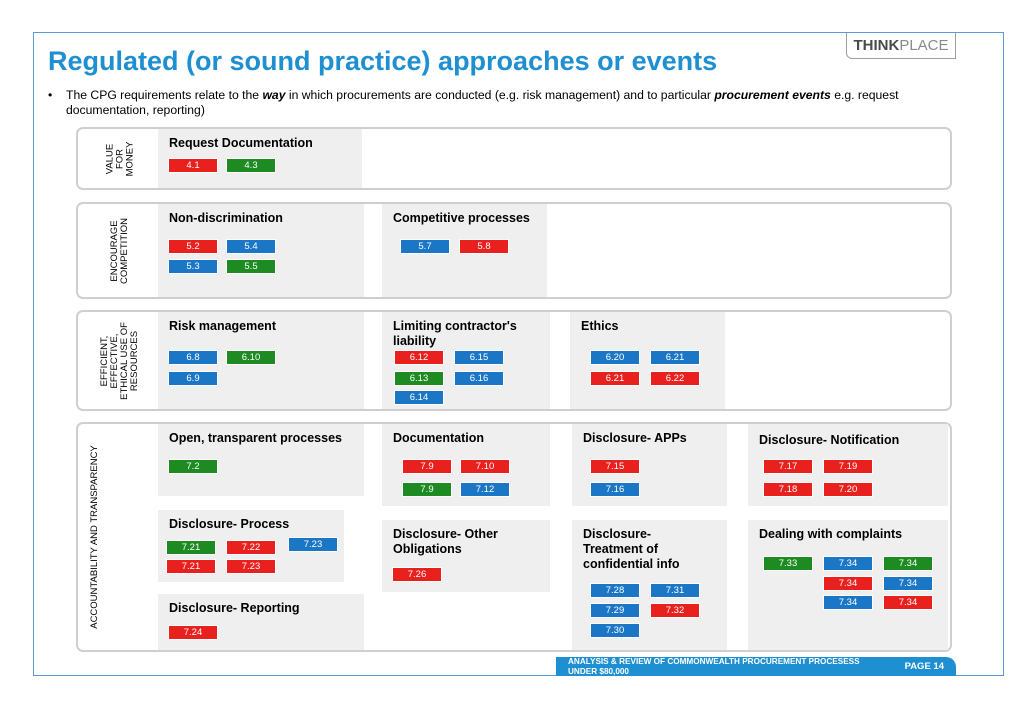 The height and width of the screenshot is (708, 1023). I want to click on requirement-tag: 7.33, so click(788, 563).